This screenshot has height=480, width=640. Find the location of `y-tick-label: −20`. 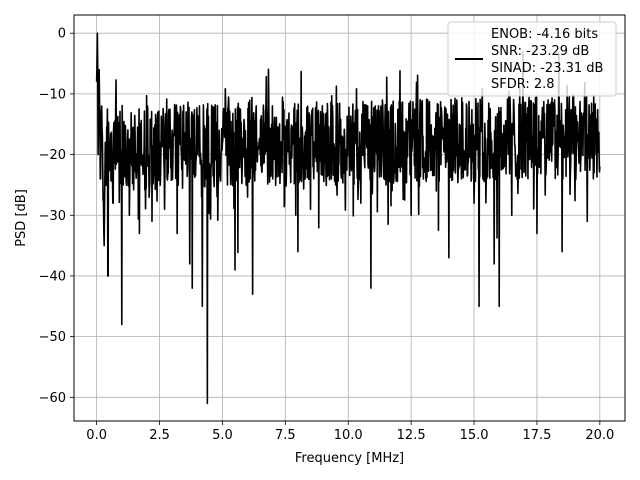

y-tick-label: −20 is located at coordinates (52, 155).